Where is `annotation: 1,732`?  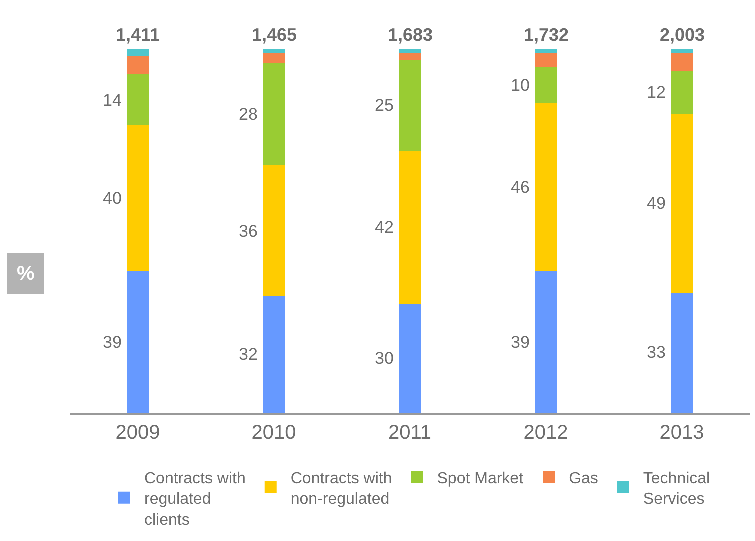 annotation: 1,732 is located at coordinates (547, 35).